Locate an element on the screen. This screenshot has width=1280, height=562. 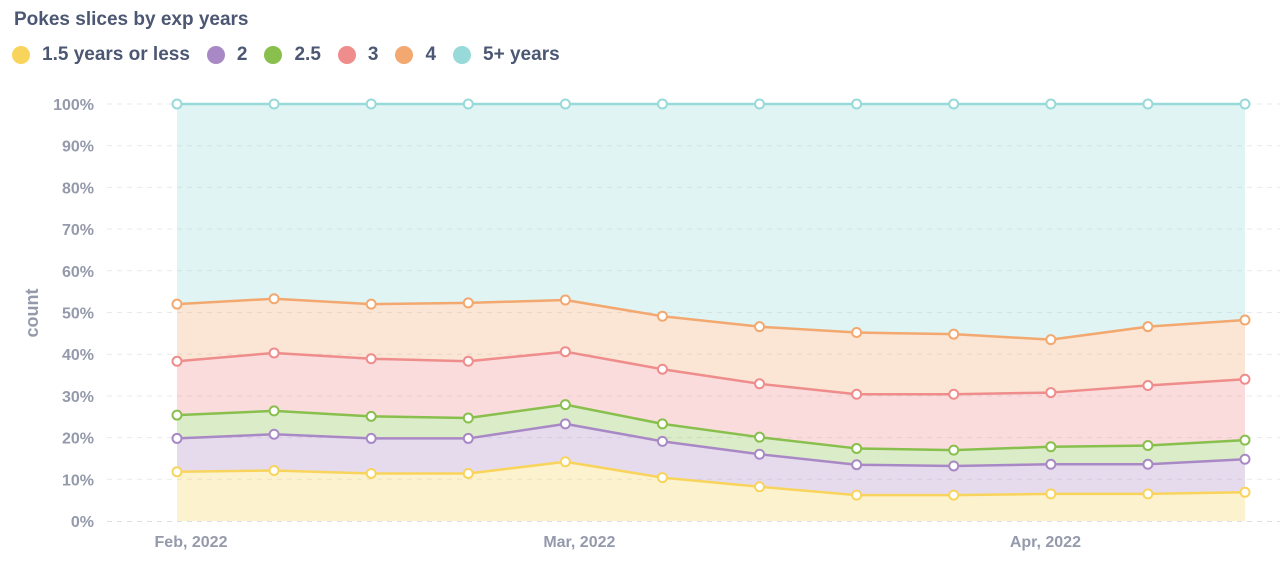
legend-label: 1.5 years or less is located at coordinates (116, 54).